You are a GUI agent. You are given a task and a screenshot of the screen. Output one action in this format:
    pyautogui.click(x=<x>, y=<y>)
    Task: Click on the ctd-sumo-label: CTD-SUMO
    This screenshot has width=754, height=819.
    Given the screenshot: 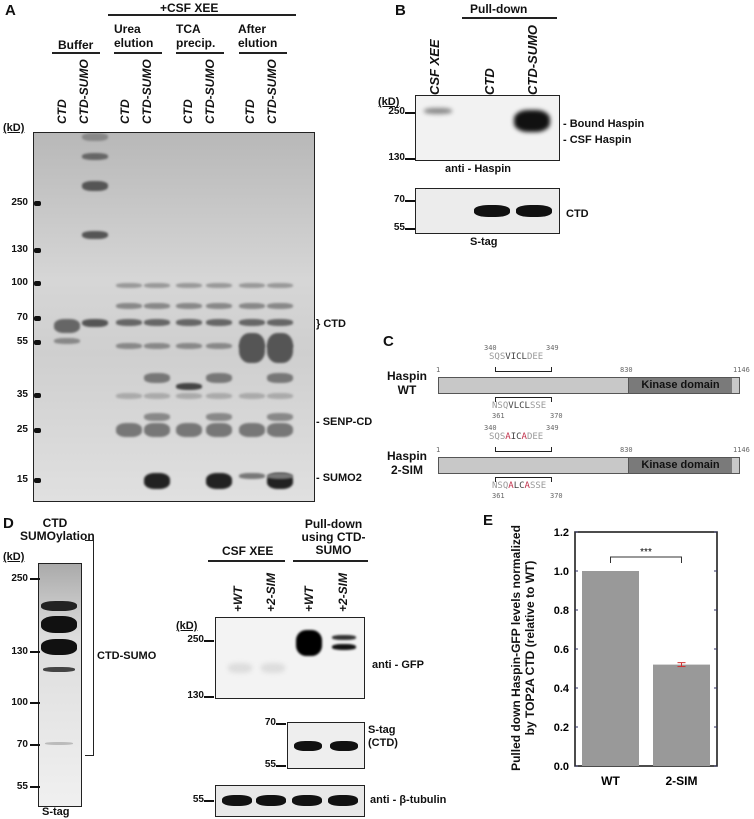 What is the action you would take?
    pyautogui.click(x=127, y=656)
    